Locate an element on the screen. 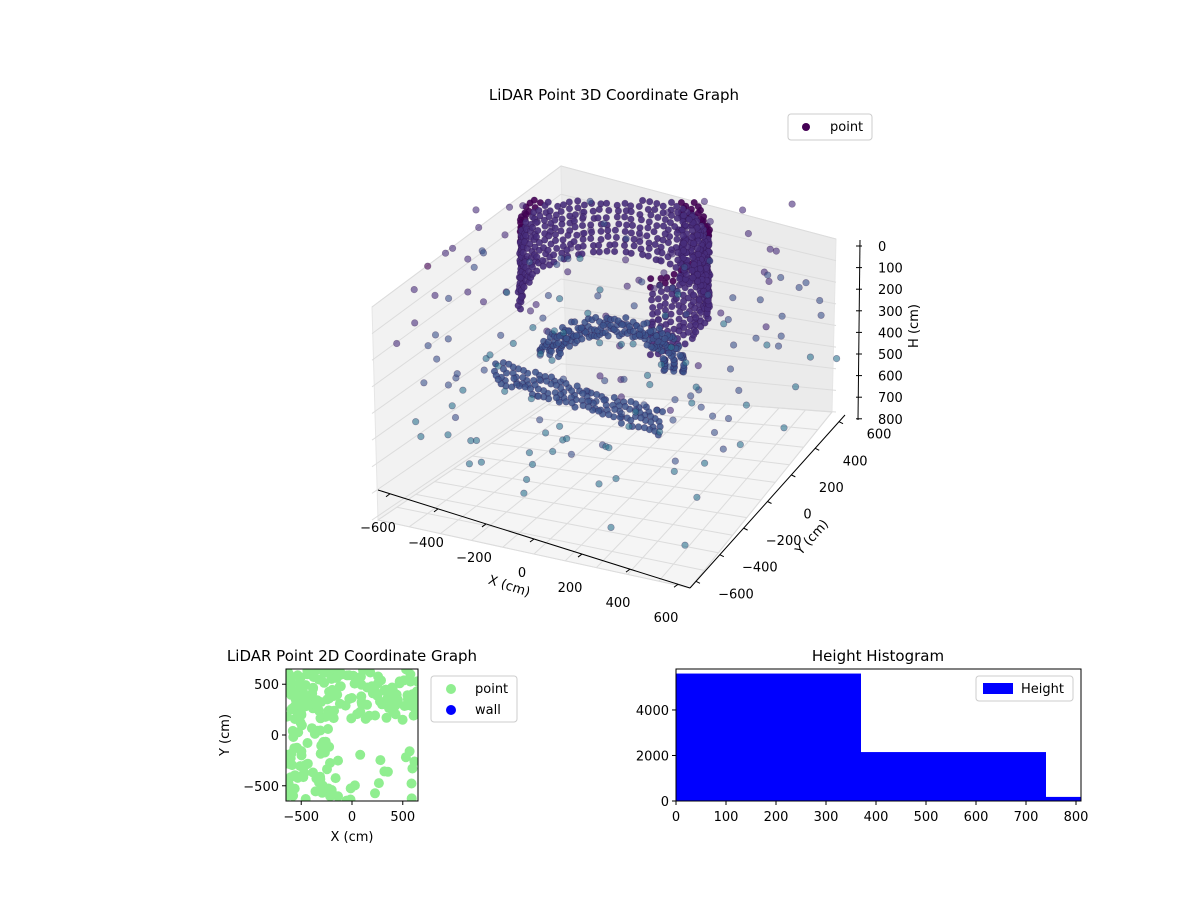 The height and width of the screenshot is (900, 1200). x-tick-label-histogram: 200 is located at coordinates (776, 817).